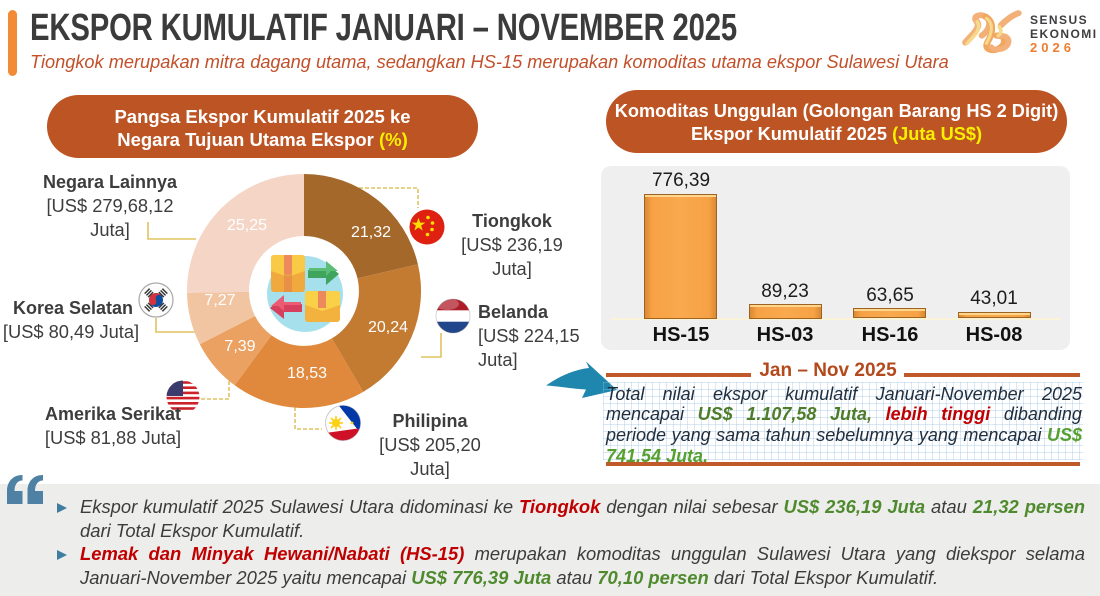  What do you see at coordinates (307, 373) in the screenshot?
I see `svg-text: 18,53` at bounding box center [307, 373].